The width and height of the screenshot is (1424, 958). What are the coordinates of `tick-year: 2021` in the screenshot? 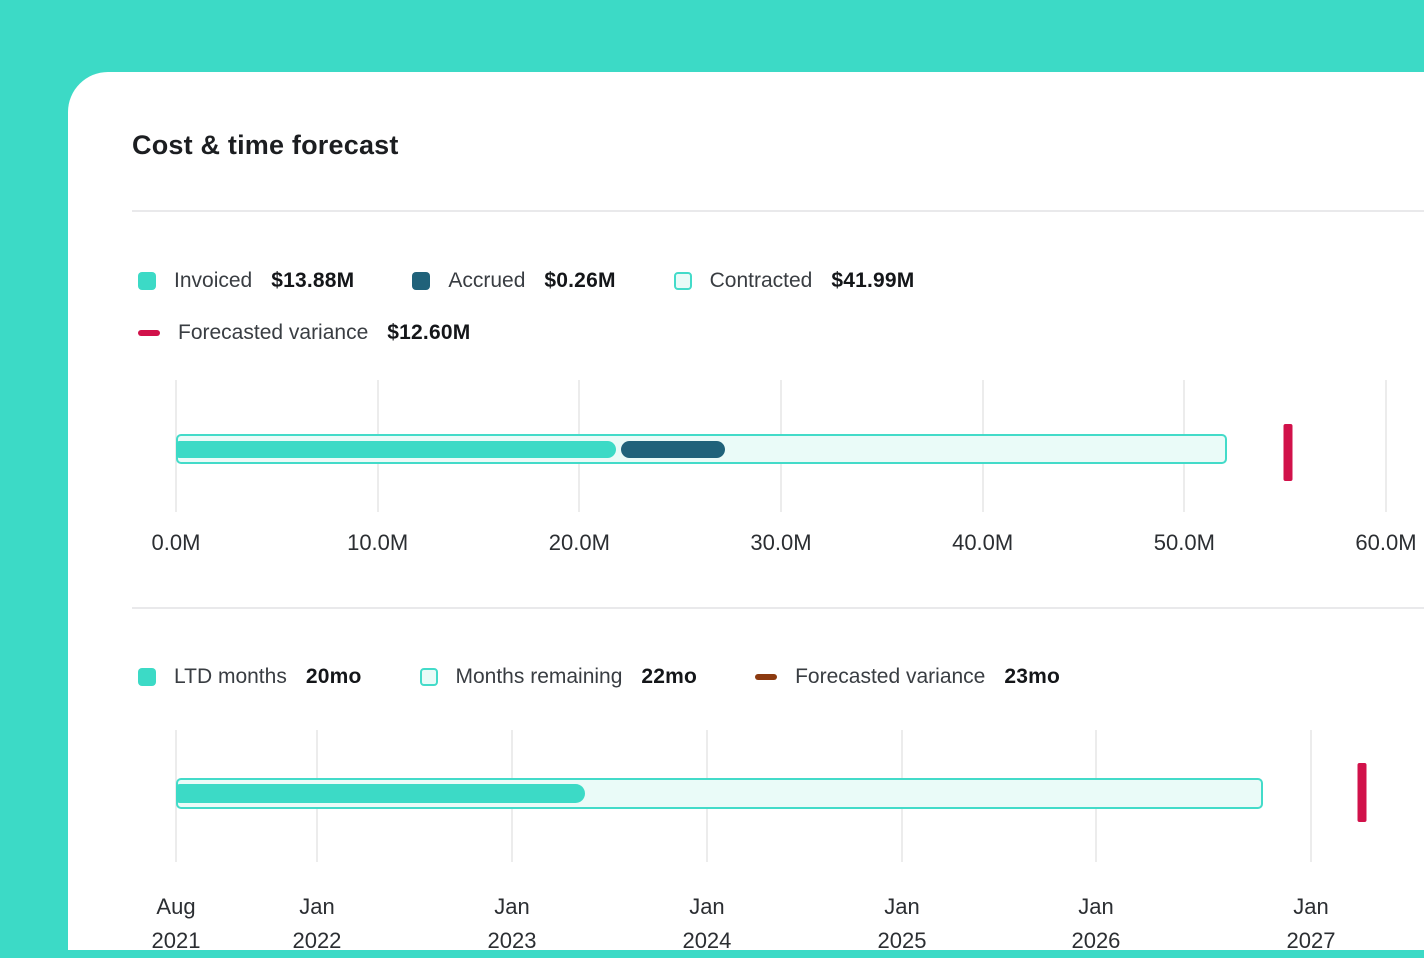 It's located at (176, 940).